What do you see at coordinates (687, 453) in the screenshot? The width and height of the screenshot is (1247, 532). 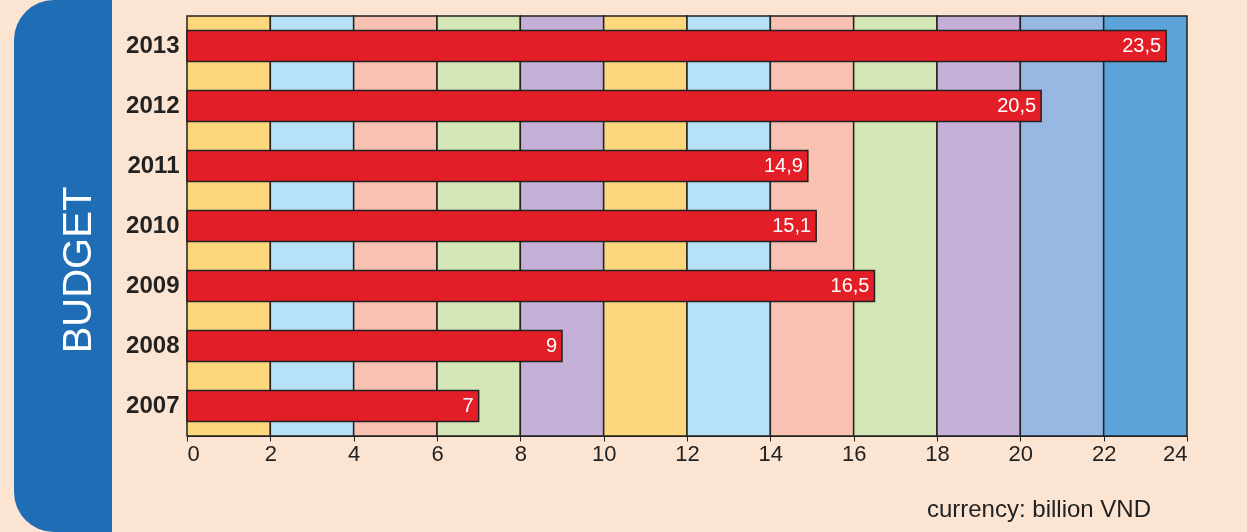 I see `x-tick-label: 12` at bounding box center [687, 453].